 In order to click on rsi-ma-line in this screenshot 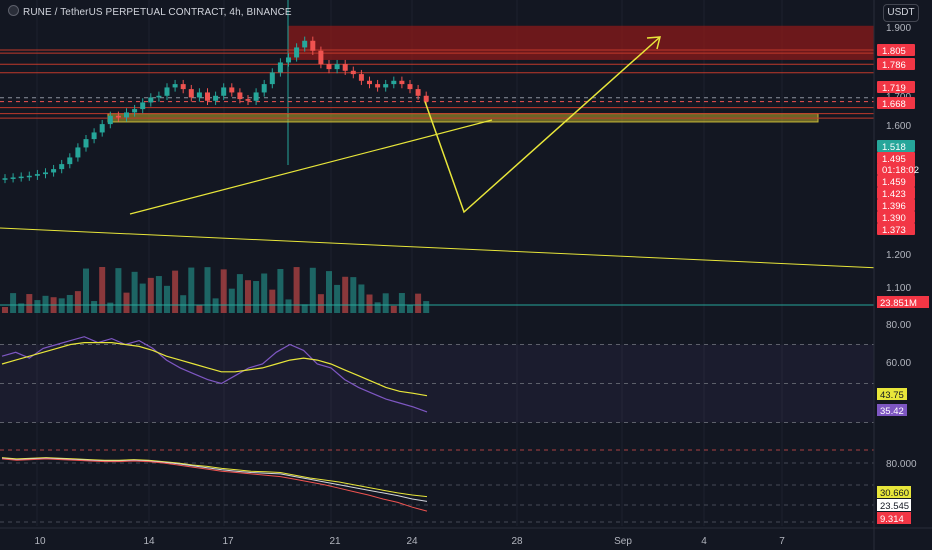, I will do `click(214, 369)`.